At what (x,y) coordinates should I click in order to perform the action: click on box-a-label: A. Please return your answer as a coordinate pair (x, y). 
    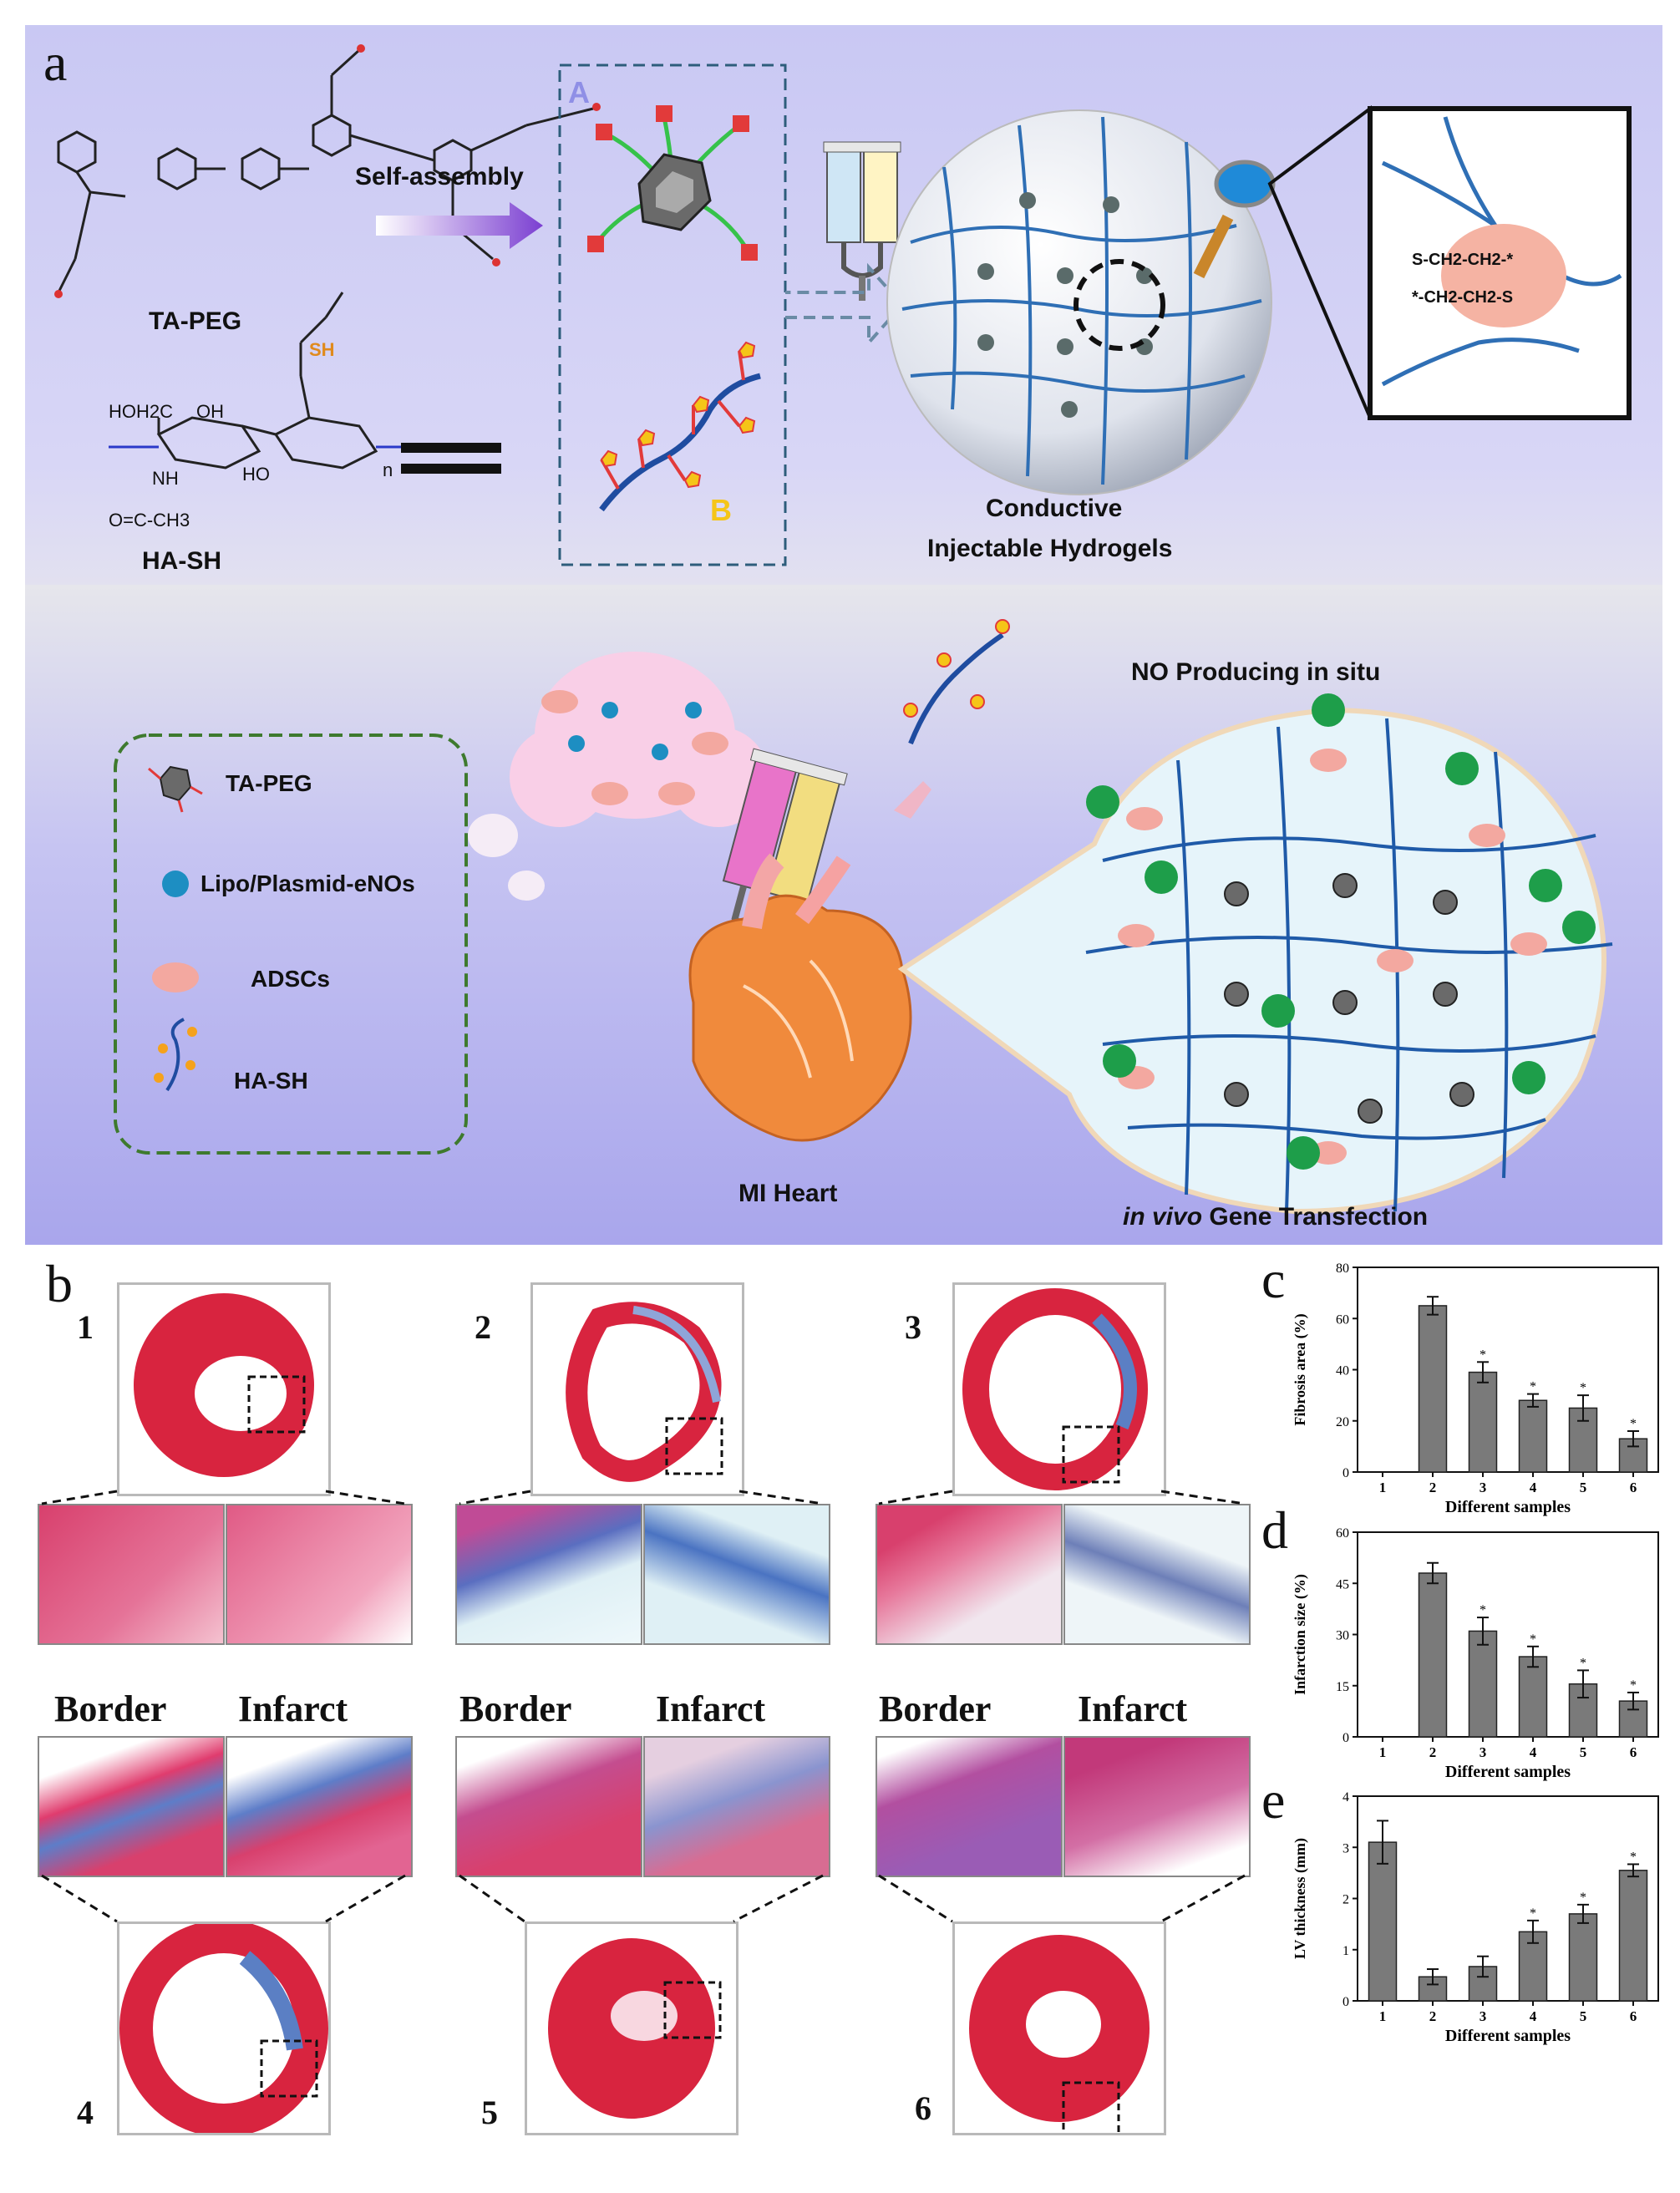
    Looking at the image, I should click on (579, 92).